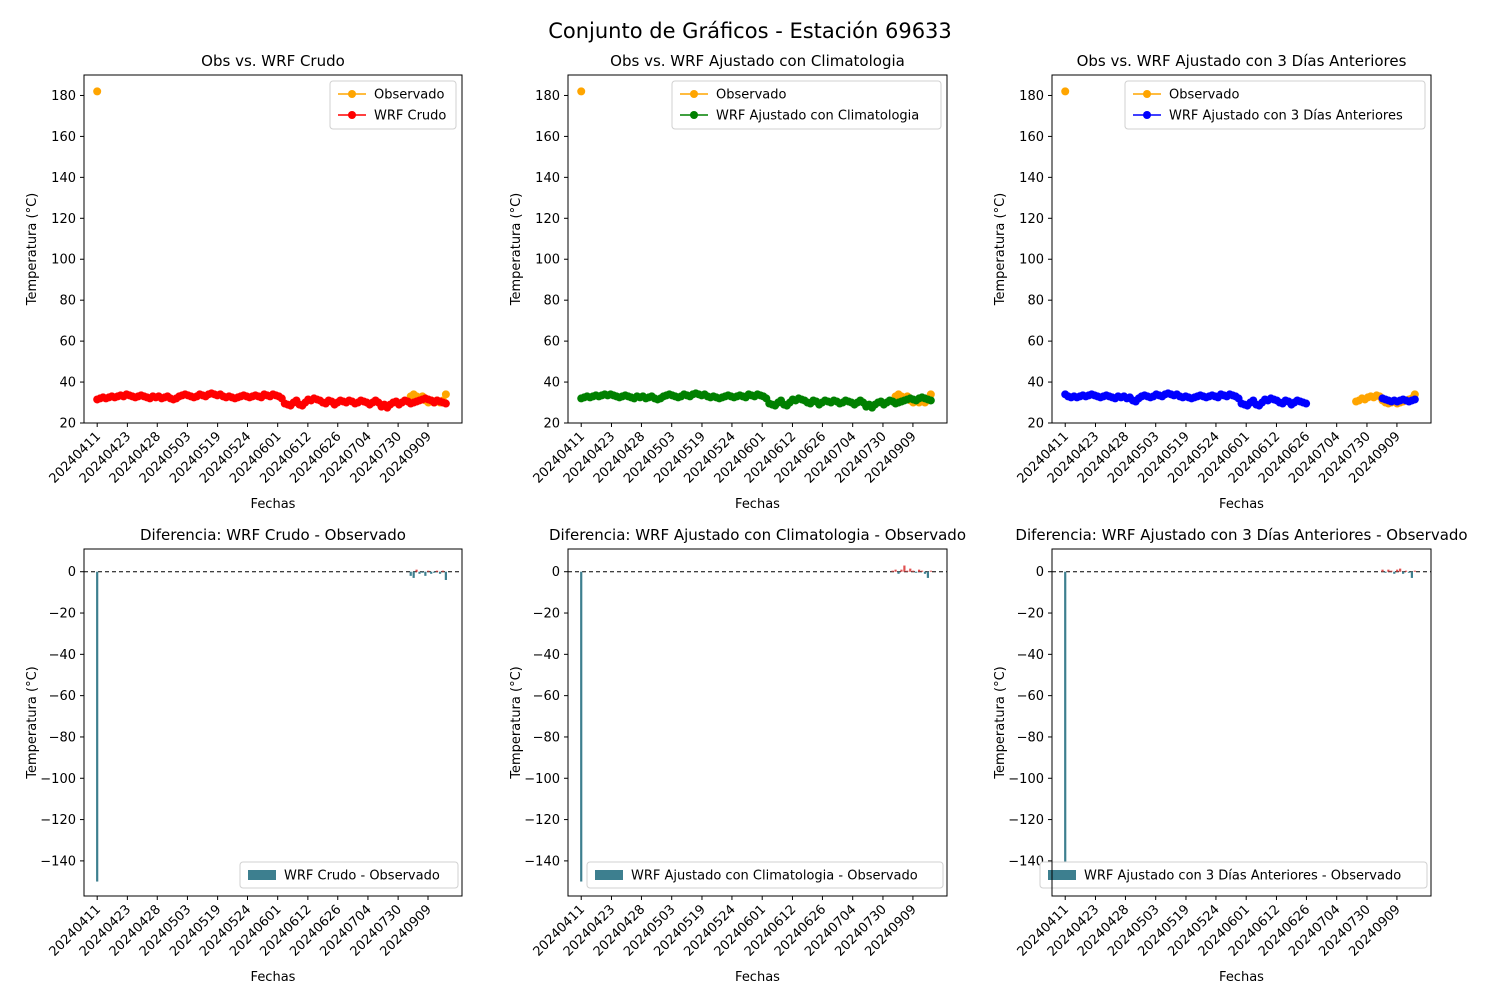 This screenshot has width=1500, height=1000. What do you see at coordinates (262, 875) in the screenshot?
I see `legend-swatch` at bounding box center [262, 875].